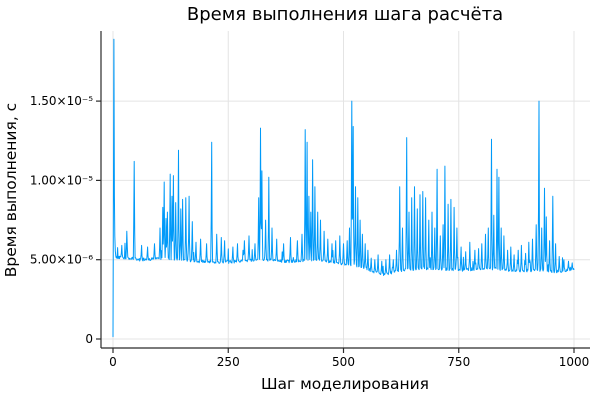 The height and width of the screenshot is (400, 600). Describe the element at coordinates (458, 362) in the screenshot. I see `x-tick-label: 750` at that location.